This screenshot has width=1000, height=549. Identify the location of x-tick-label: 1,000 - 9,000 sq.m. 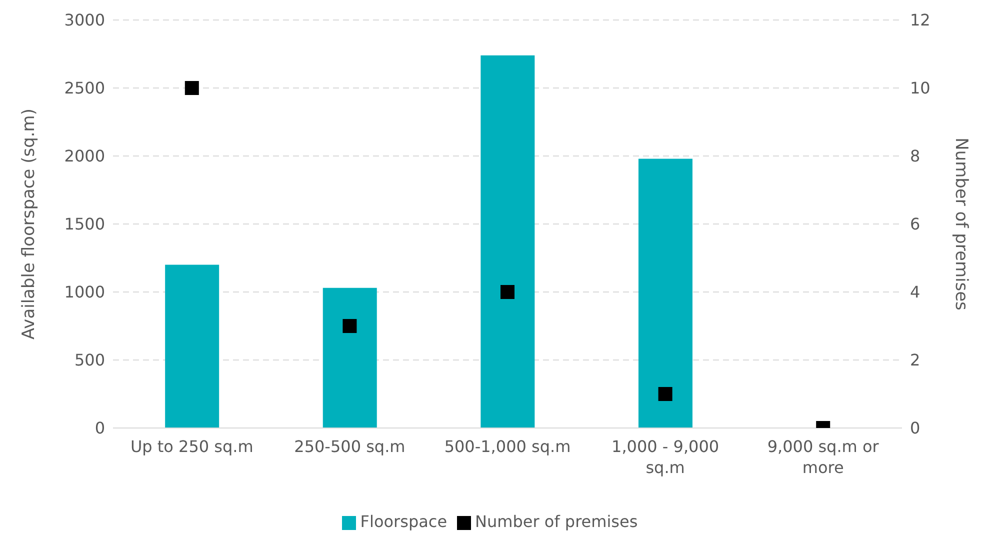
(666, 457).